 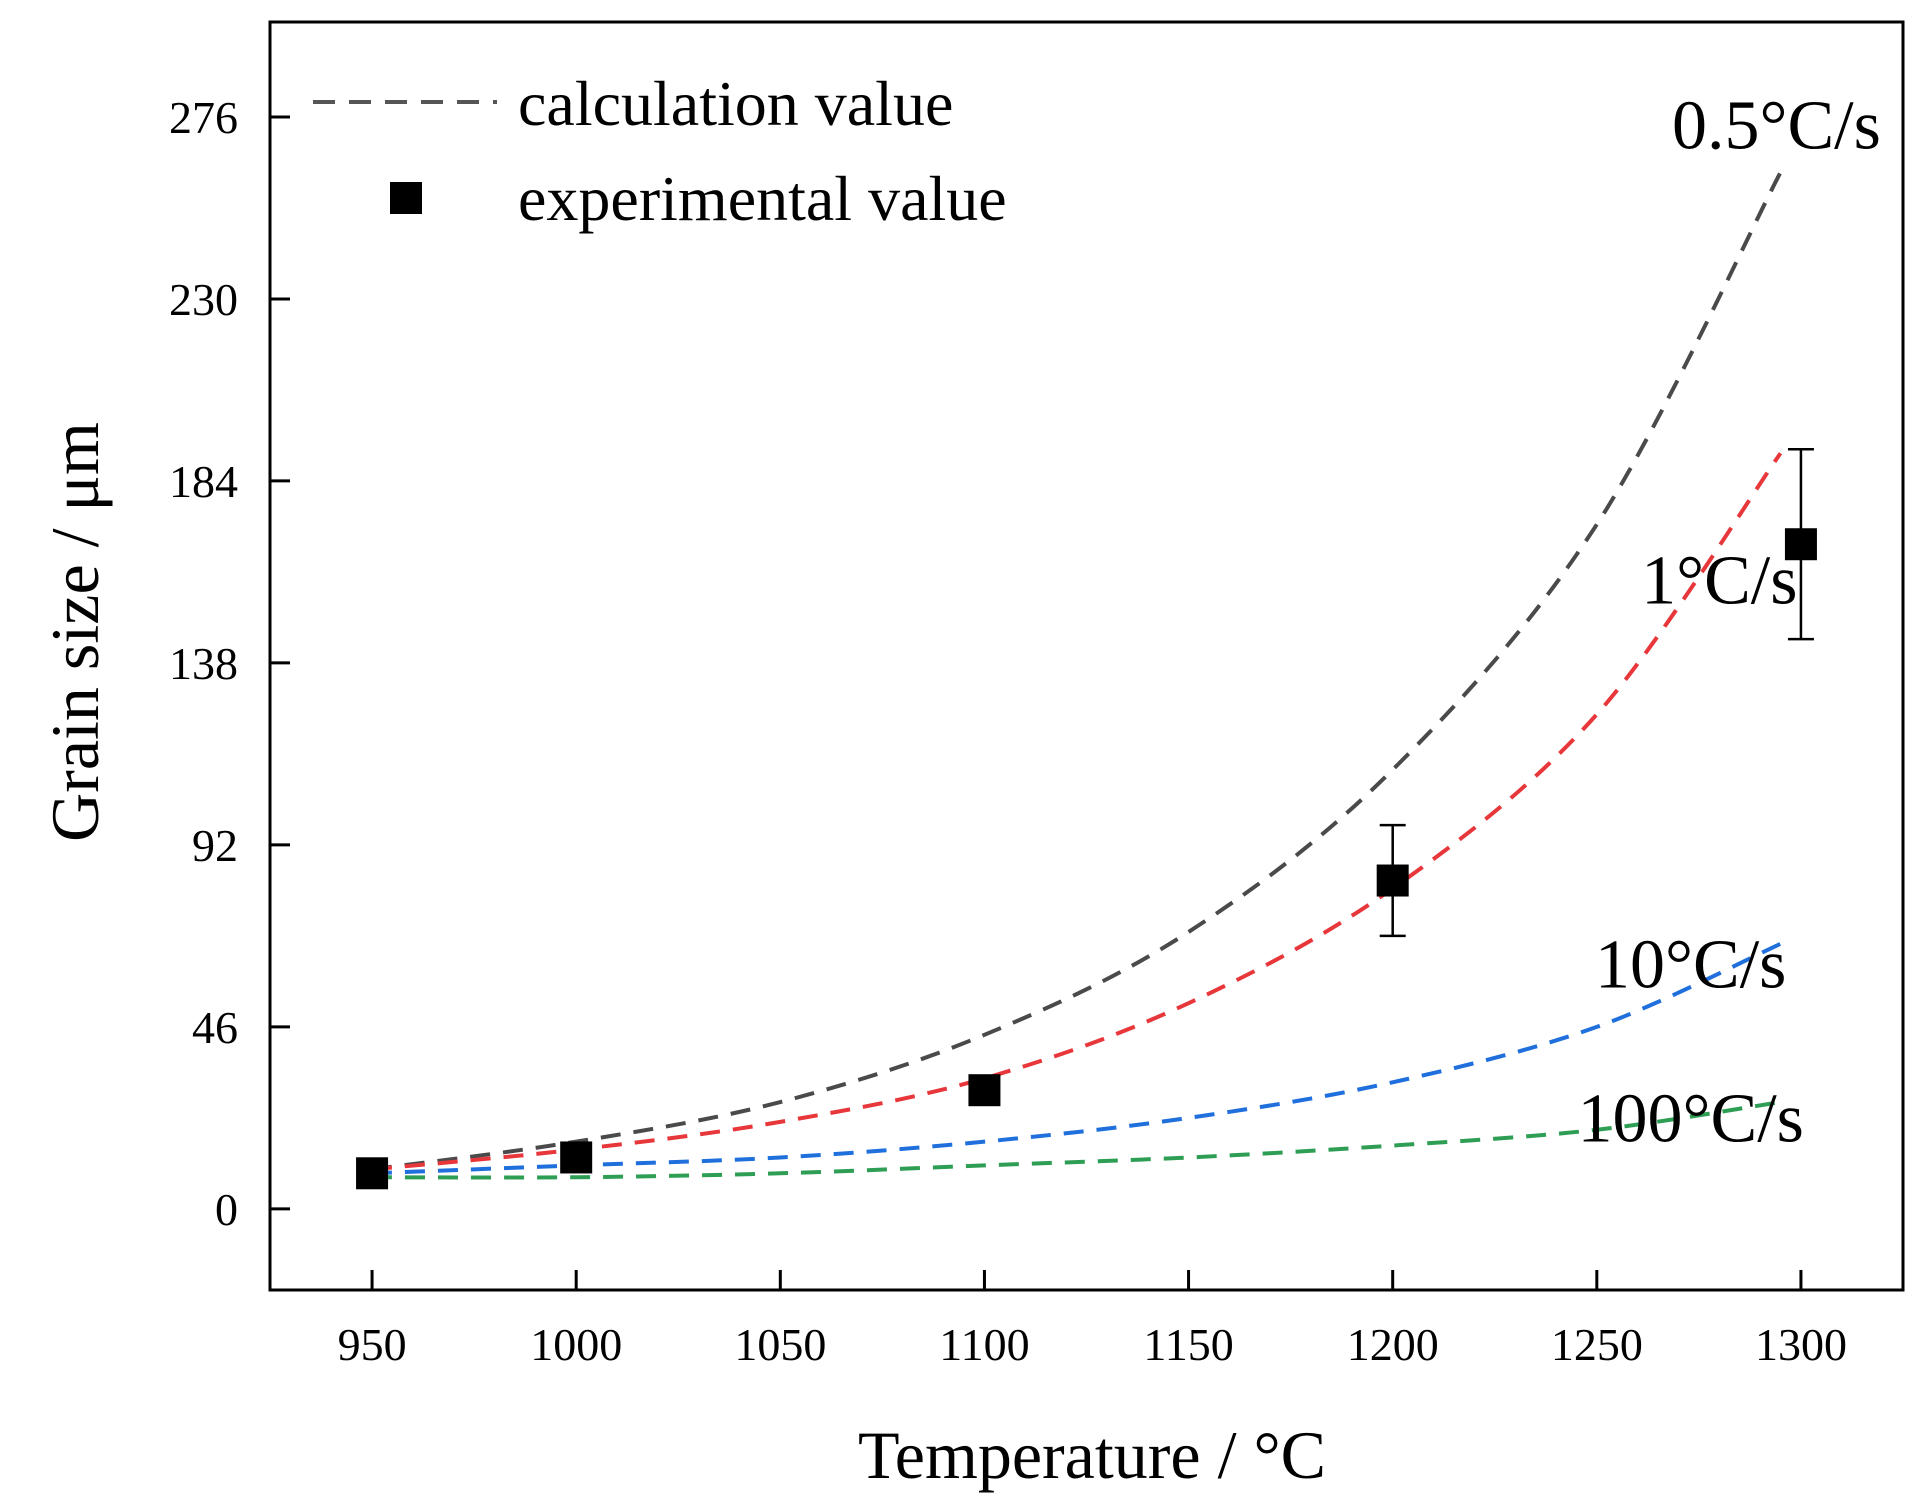 What do you see at coordinates (735, 103) in the screenshot?
I see `legend-label-calculation: calculation value` at bounding box center [735, 103].